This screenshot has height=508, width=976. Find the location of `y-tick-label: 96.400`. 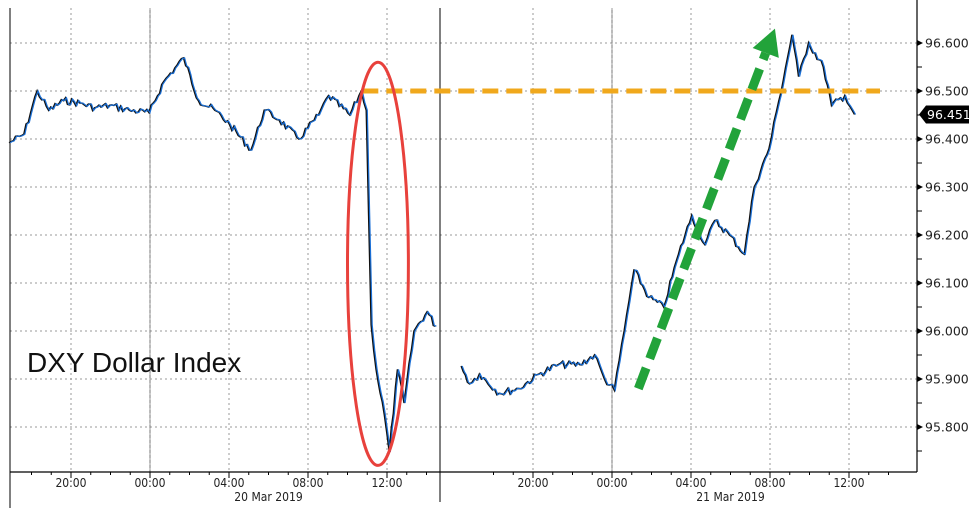

y-tick-label: 96.400 is located at coordinates (947, 139).